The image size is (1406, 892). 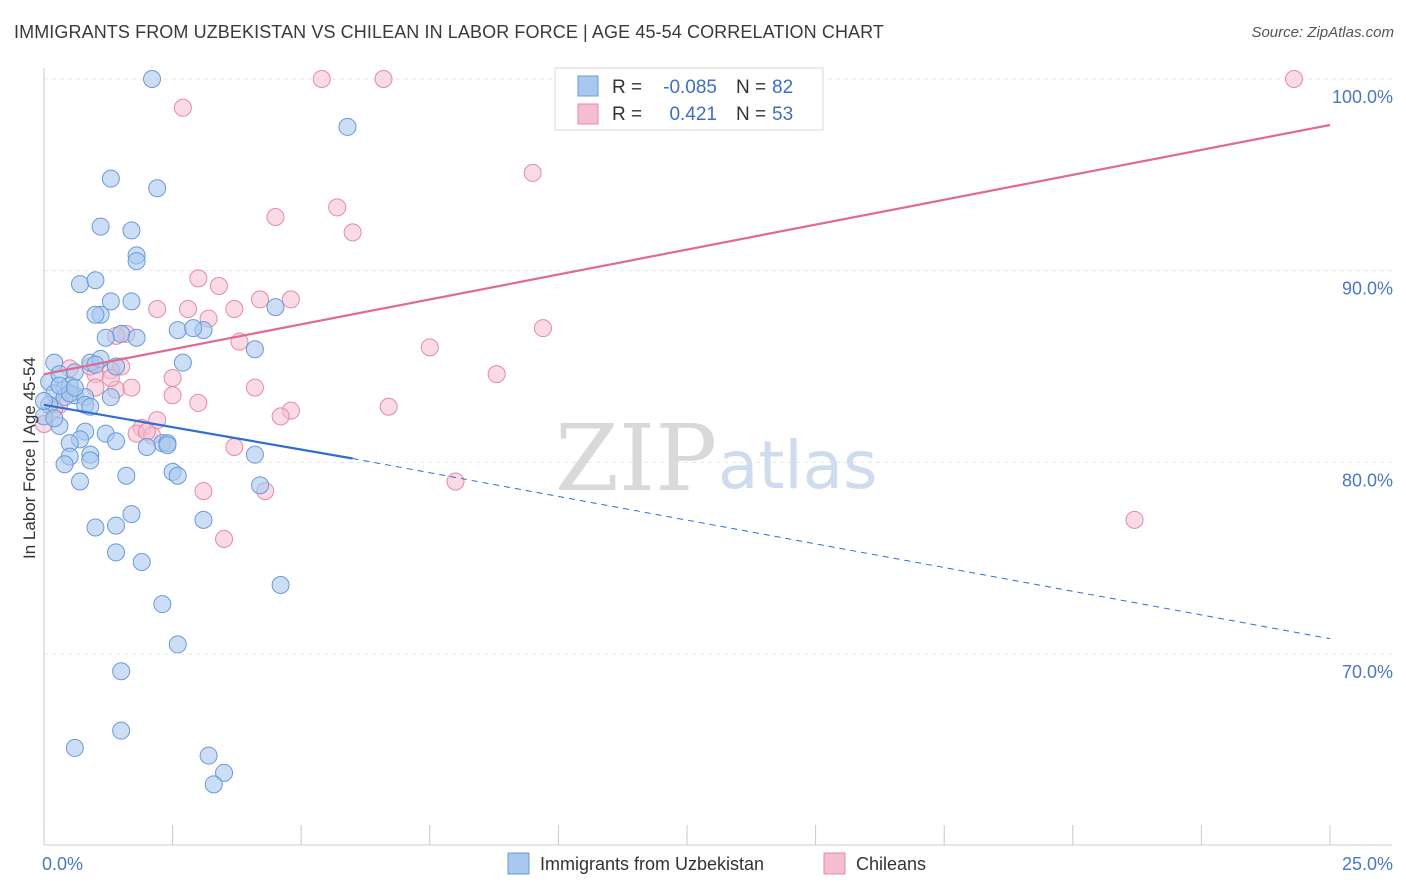 I want to click on y-tick-label-3: 70.0%, so click(x=1367, y=672).